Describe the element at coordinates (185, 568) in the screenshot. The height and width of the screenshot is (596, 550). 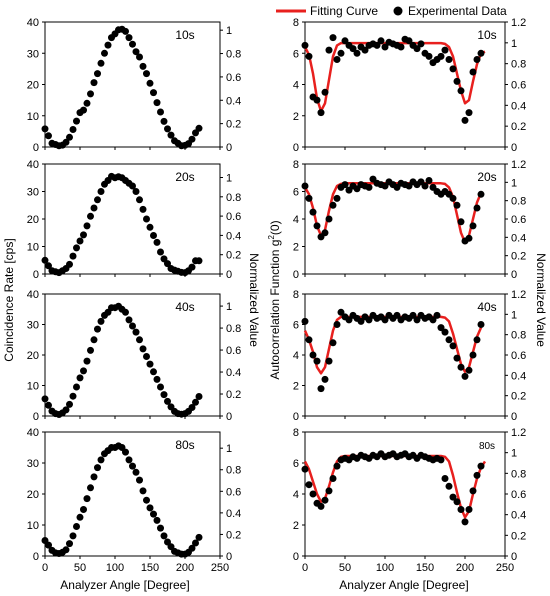
I see `x-tick-label: 200` at that location.